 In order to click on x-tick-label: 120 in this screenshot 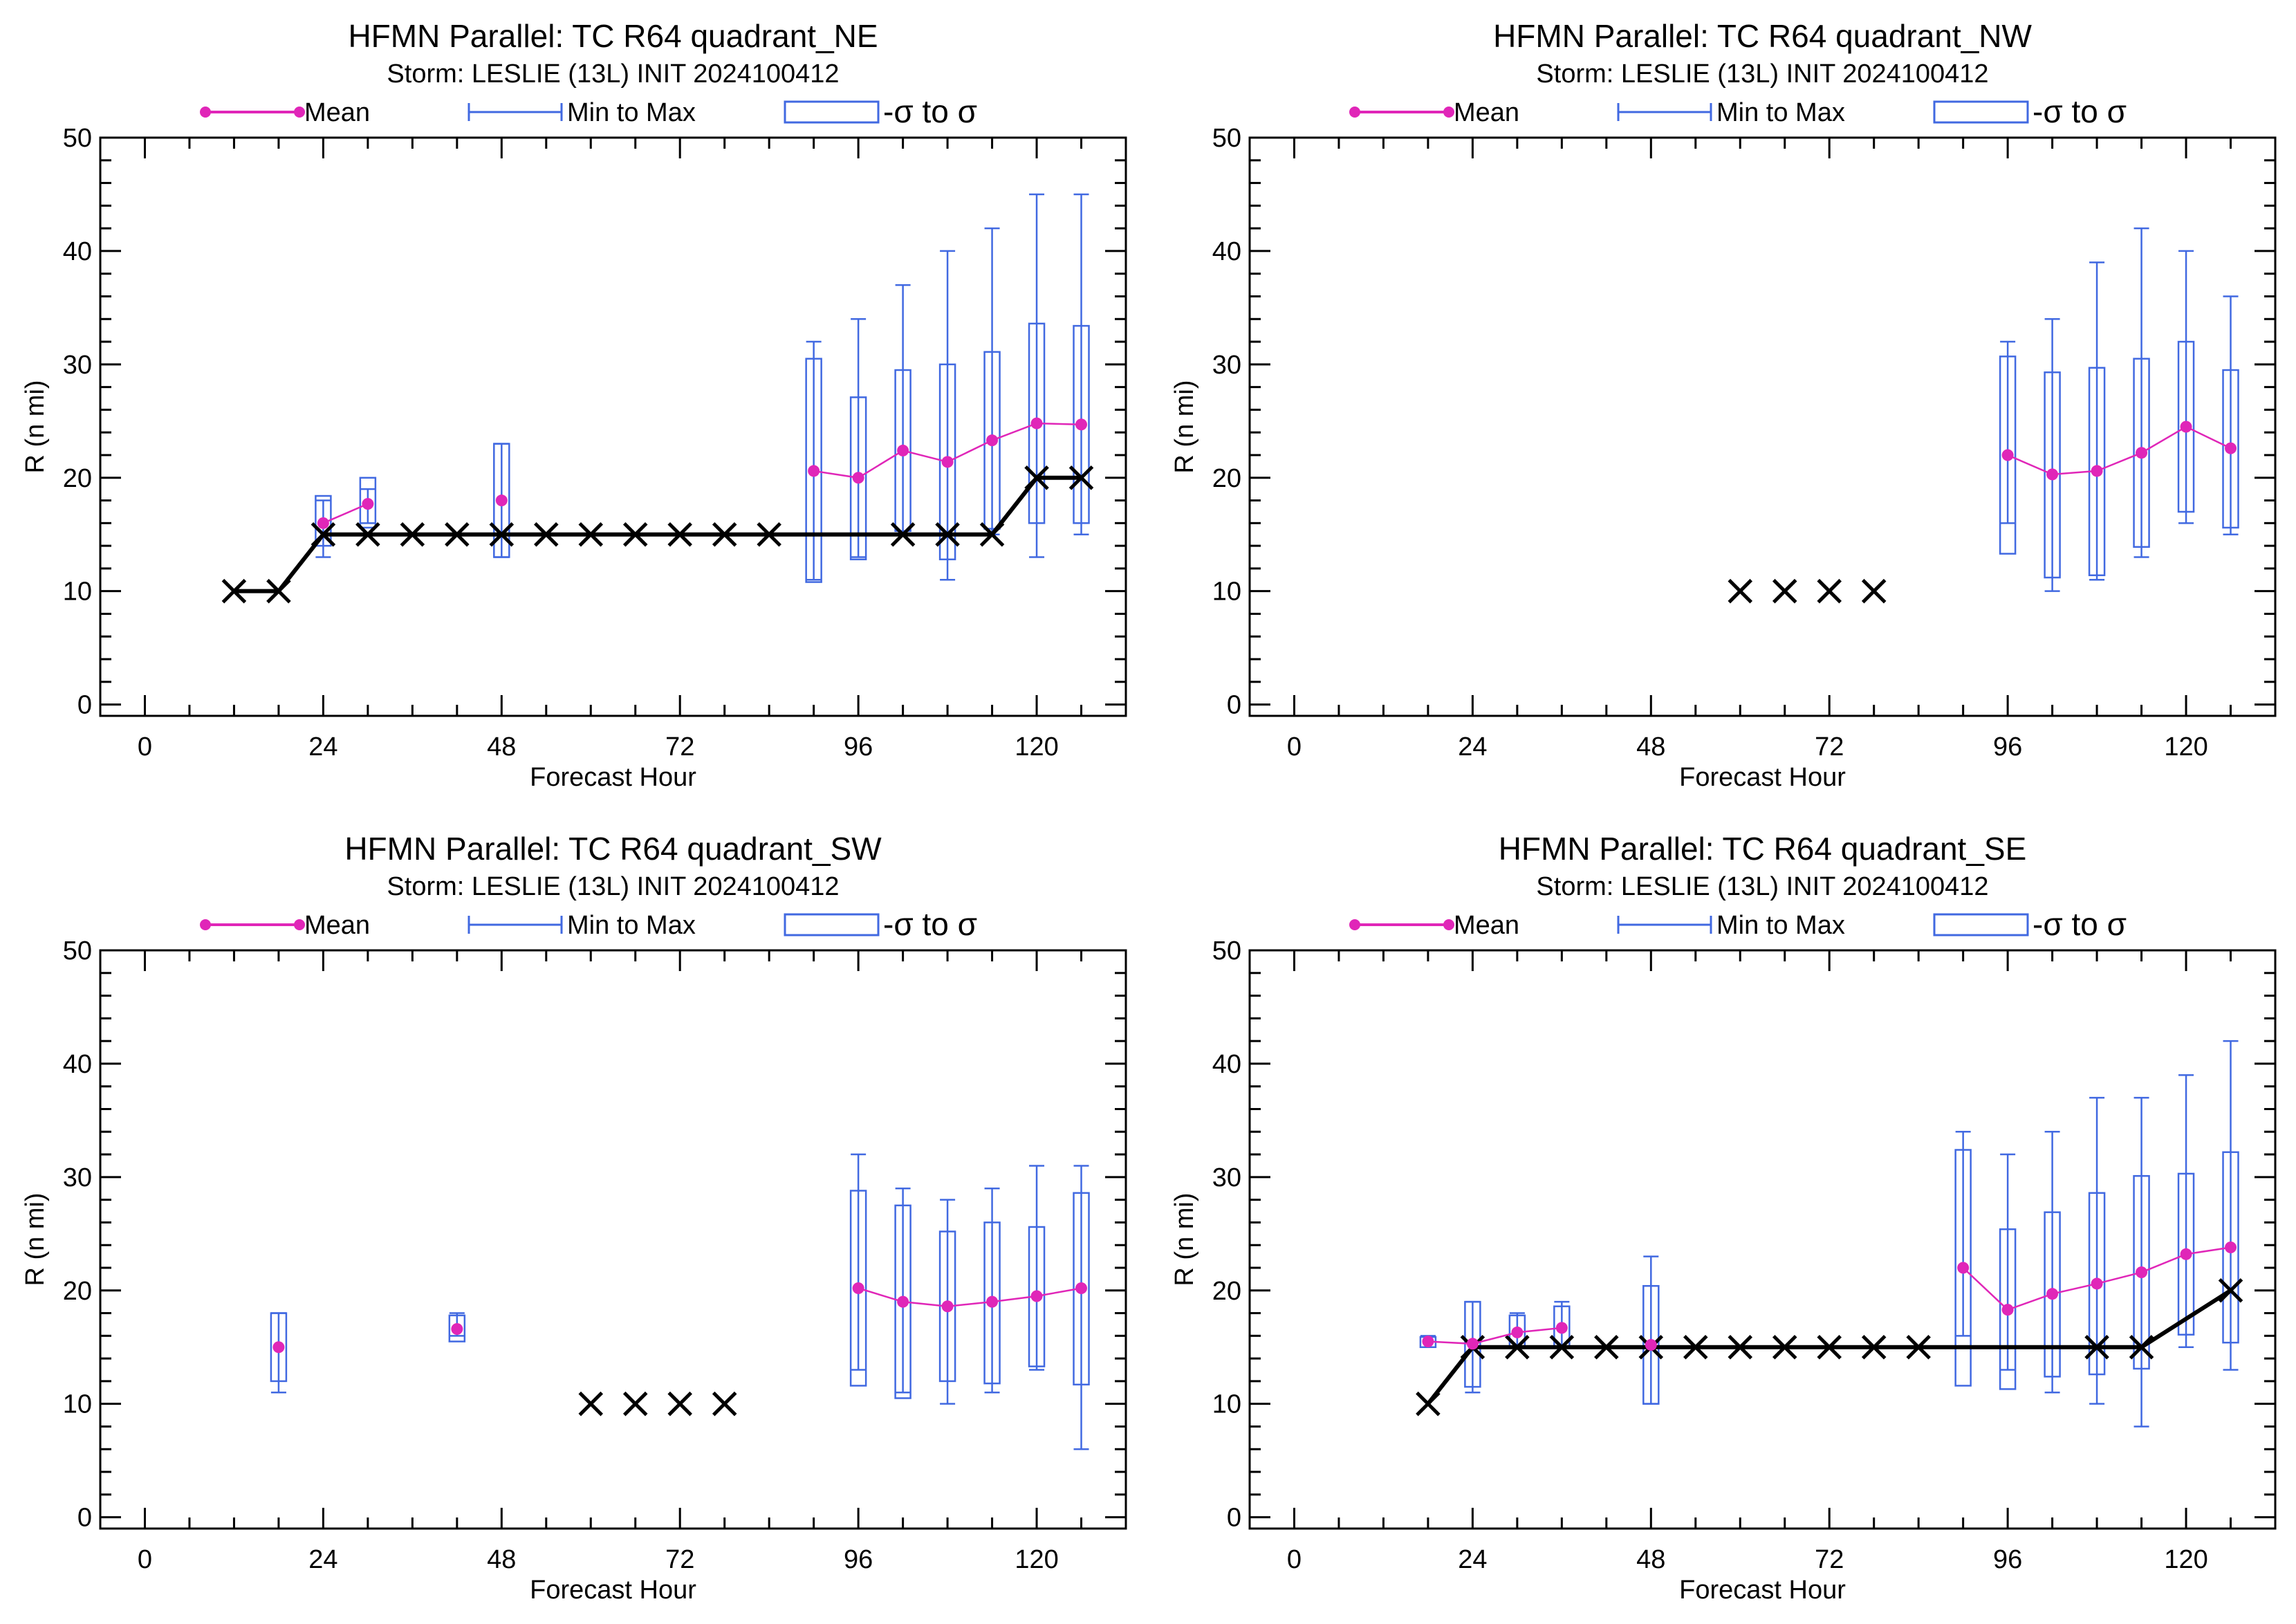, I will do `click(2185, 1559)`.